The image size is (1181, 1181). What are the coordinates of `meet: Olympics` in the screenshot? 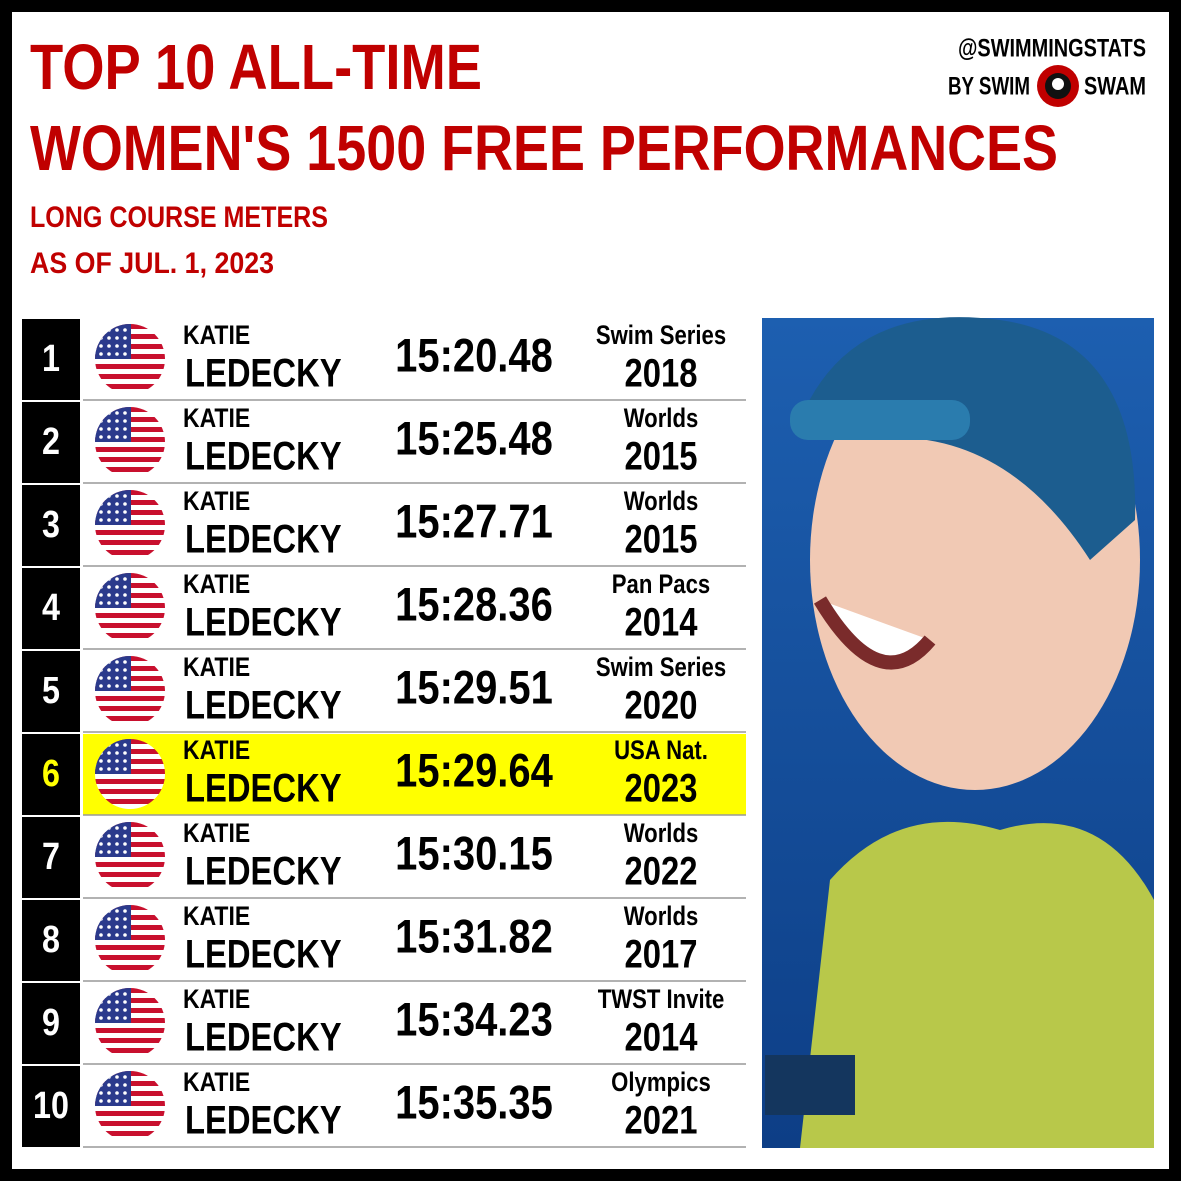 It's located at (661, 1083).